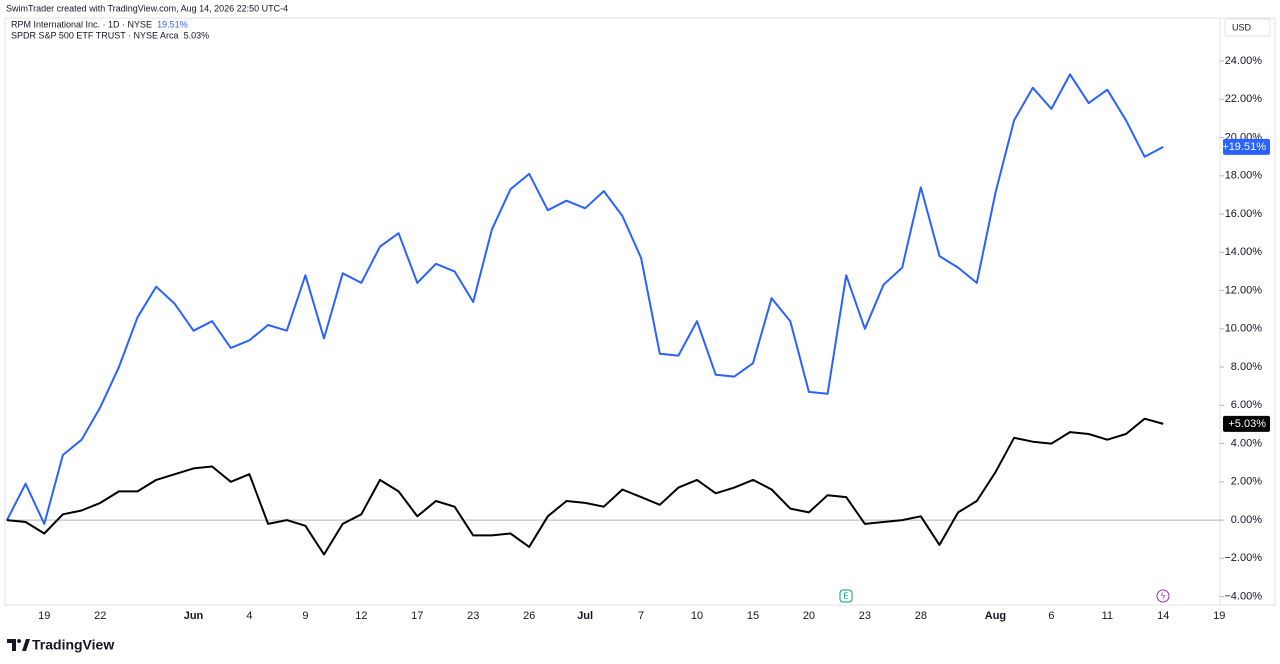  What do you see at coordinates (73, 645) in the screenshot?
I see `logo-text: TradingView` at bounding box center [73, 645].